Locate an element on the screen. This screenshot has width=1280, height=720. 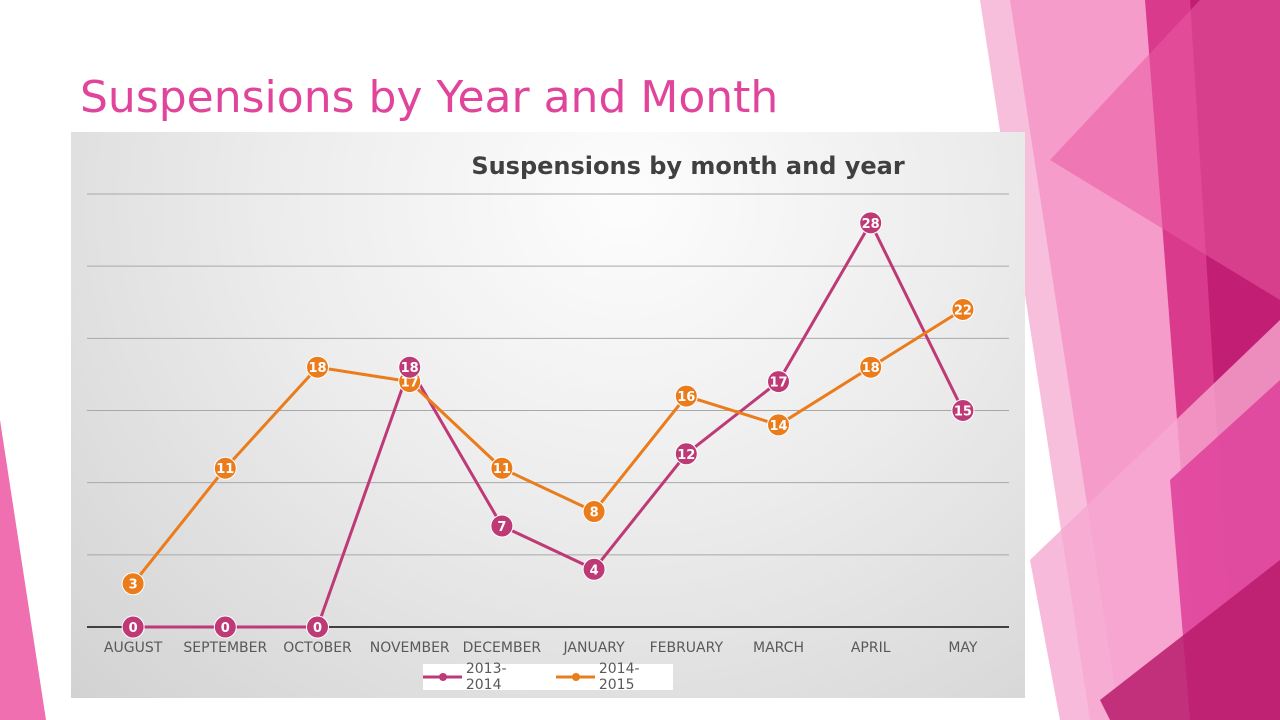
data-label: 8 is located at coordinates (594, 513).